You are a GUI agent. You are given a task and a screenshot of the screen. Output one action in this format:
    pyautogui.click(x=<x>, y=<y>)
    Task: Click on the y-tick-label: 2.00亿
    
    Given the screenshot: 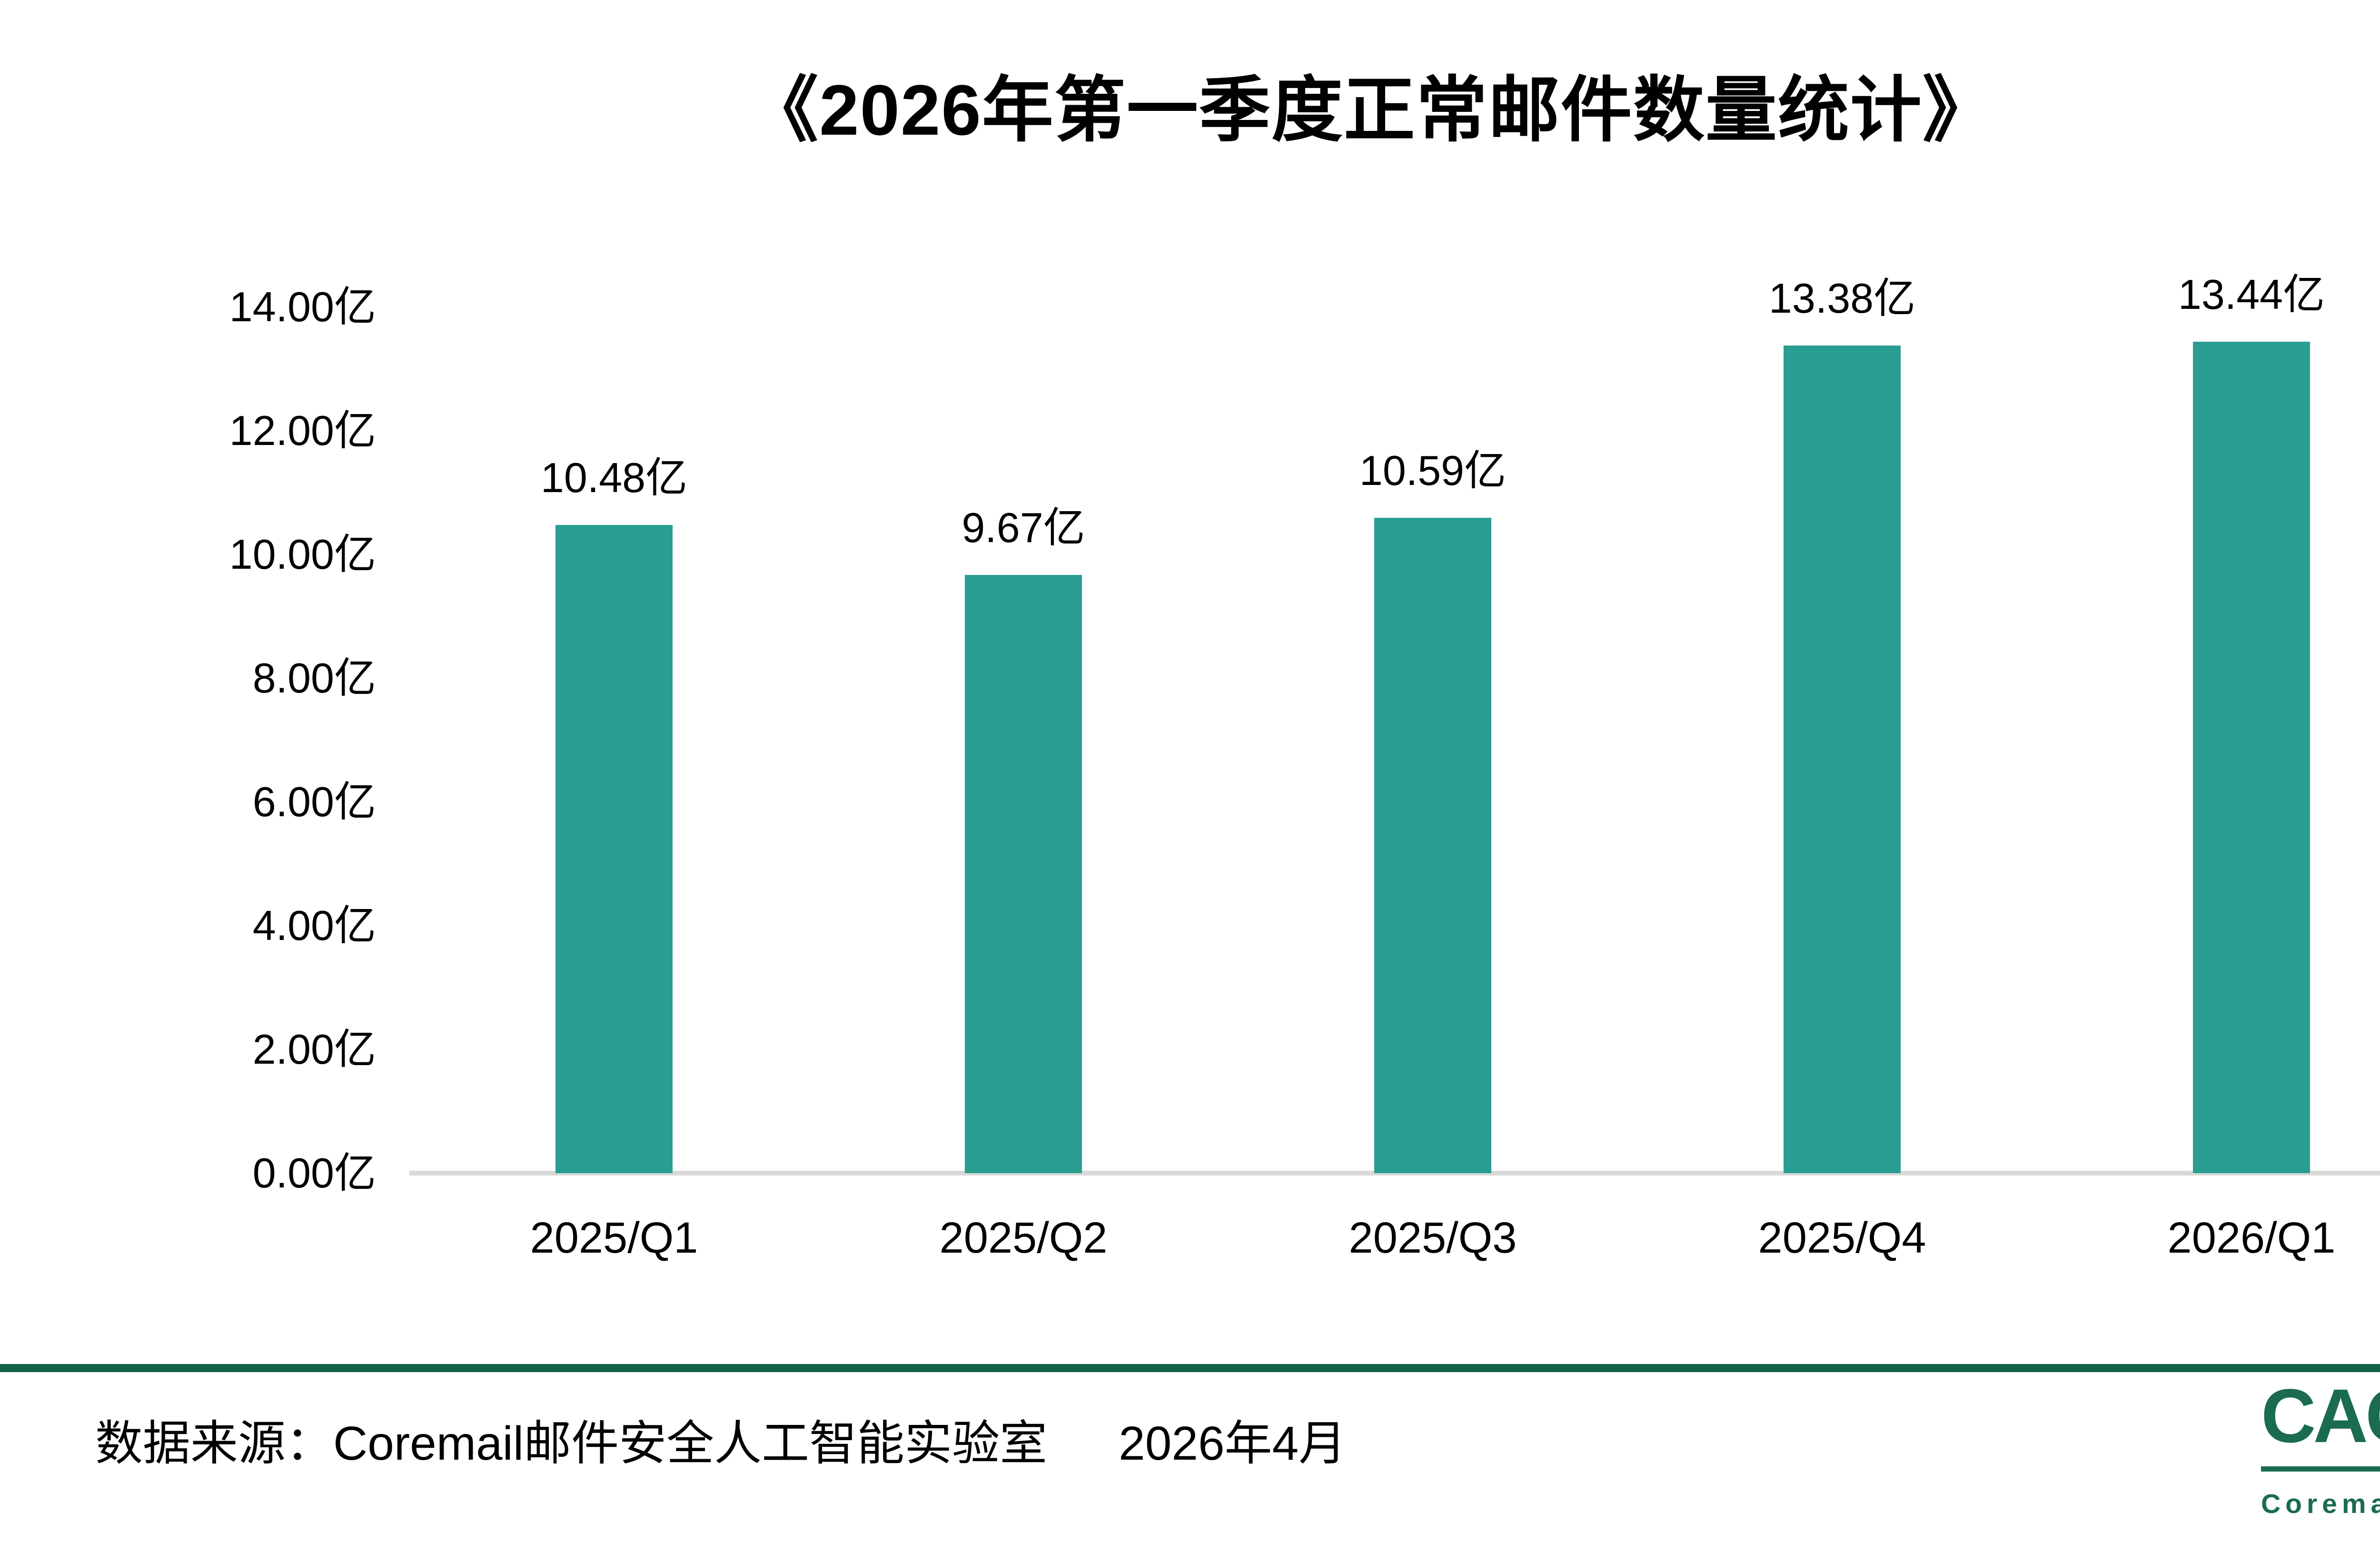 What is the action you would take?
    pyautogui.click(x=314, y=1049)
    